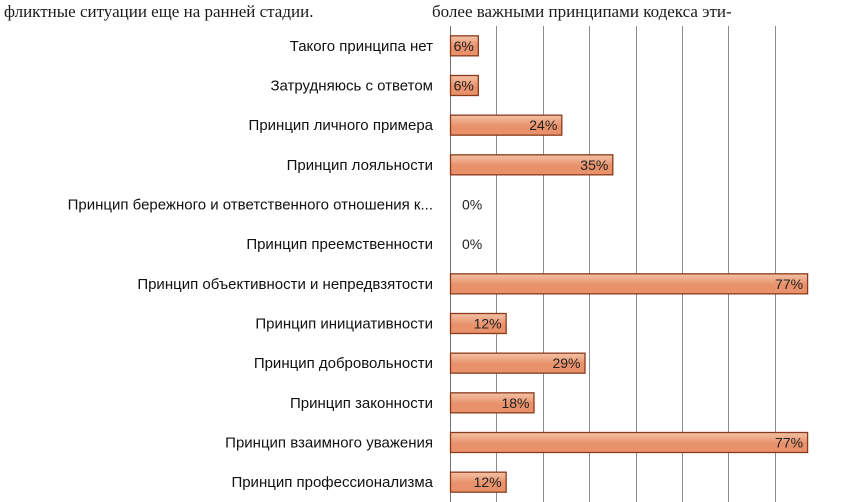 The height and width of the screenshot is (502, 843). Describe the element at coordinates (159, 11) in the screenshot. I see `page-text-left: фликтные ситуации еще на ранней стадии.` at that location.